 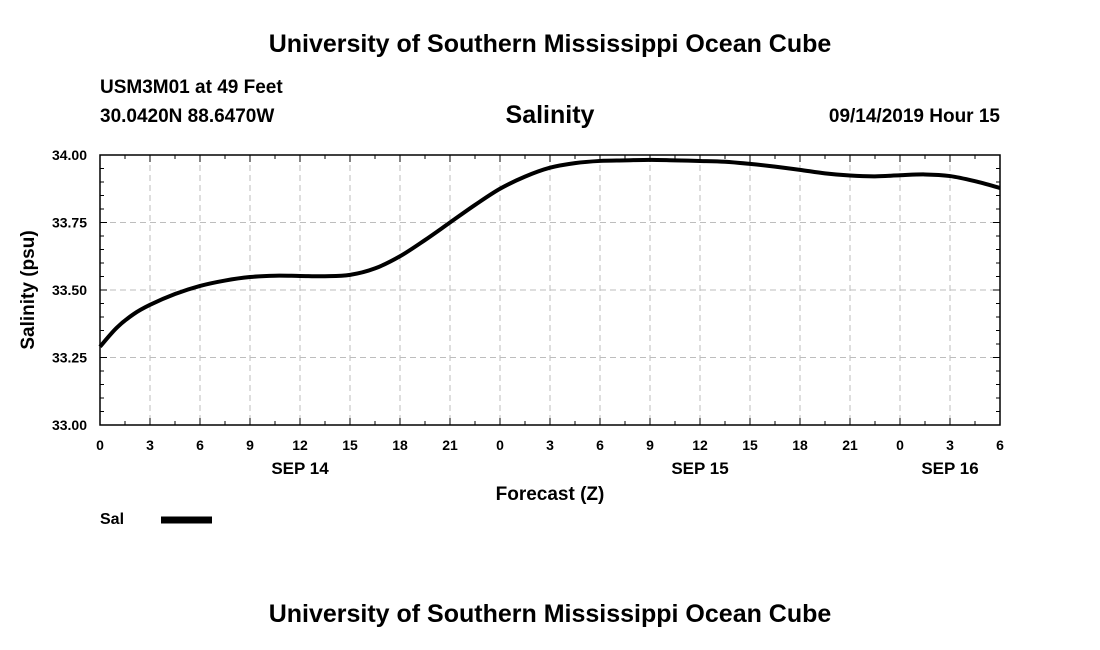 I want to click on forecast-timestamp: 09/14/2019 Hour 15, so click(x=914, y=116).